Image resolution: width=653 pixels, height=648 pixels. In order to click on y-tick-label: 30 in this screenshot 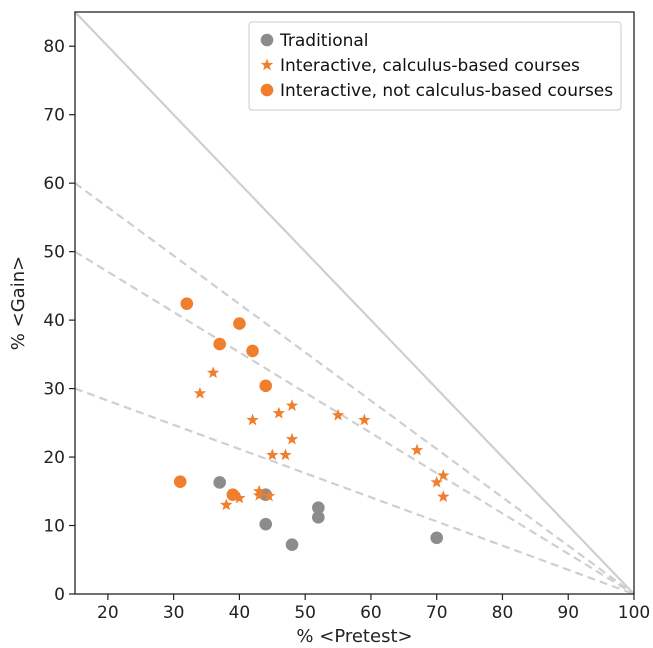, I will do `click(54, 390)`.